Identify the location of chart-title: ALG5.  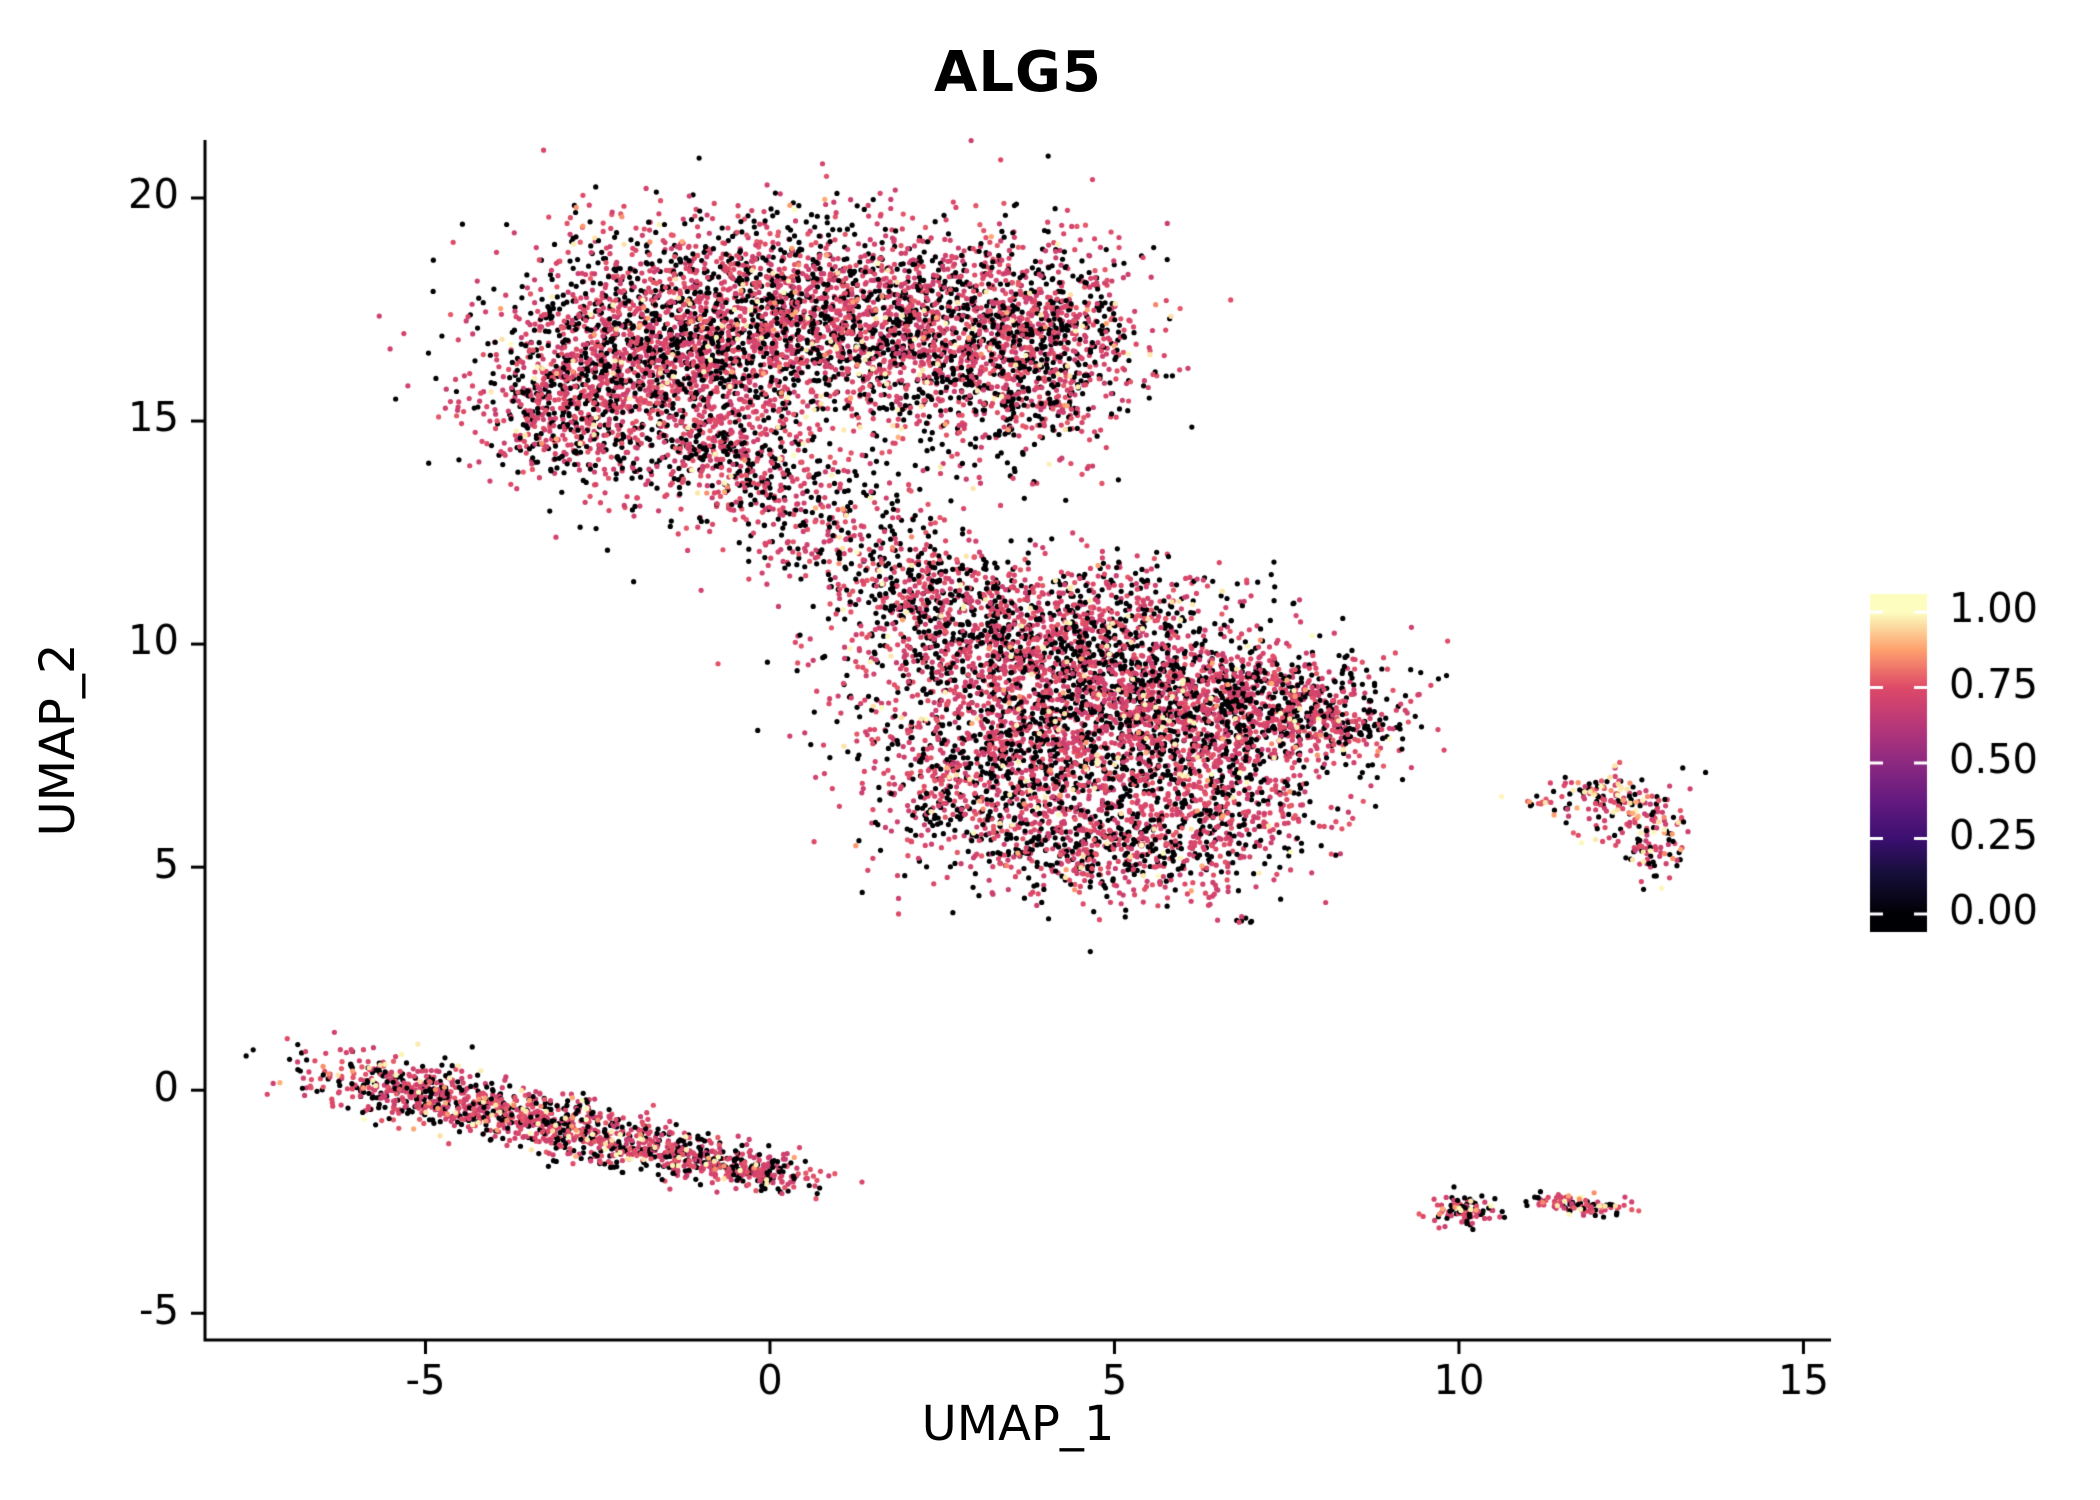
(1018, 72).